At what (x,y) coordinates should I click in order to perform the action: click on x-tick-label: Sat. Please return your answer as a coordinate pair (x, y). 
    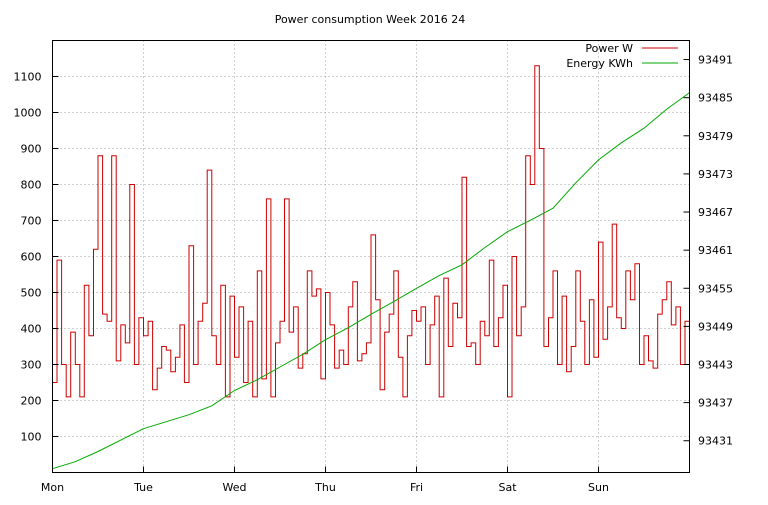
    Looking at the image, I should click on (507, 487).